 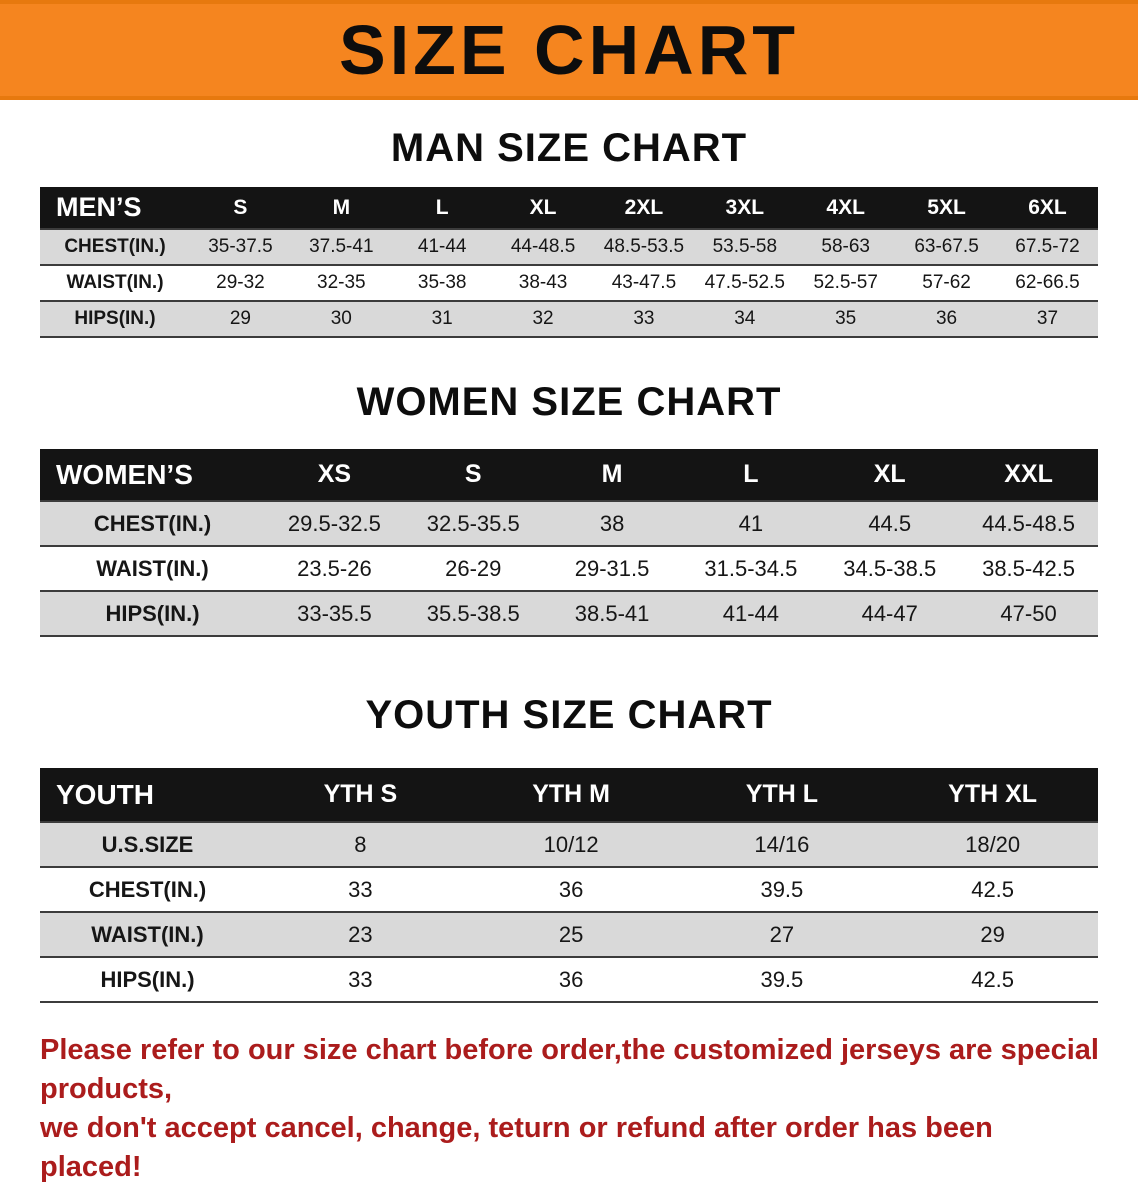 I want to click on value-cell: 37.5-41, so click(x=341, y=246).